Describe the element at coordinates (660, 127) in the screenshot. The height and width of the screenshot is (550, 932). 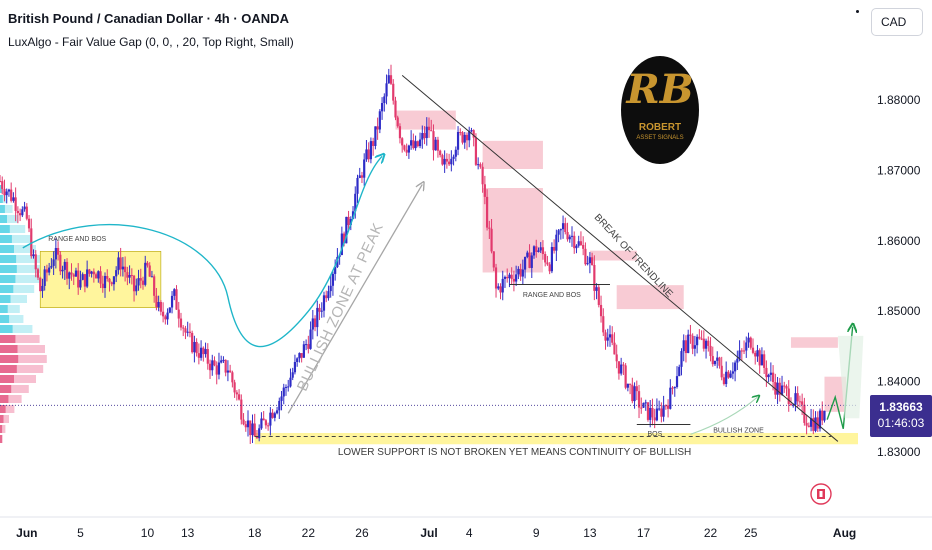
I see `logo-line1: ROBERT` at that location.